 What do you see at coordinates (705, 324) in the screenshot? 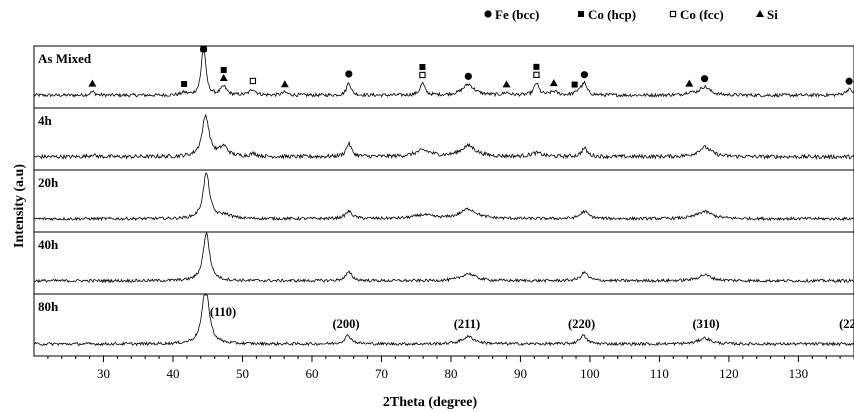
I see `peak-label: (310)` at bounding box center [705, 324].